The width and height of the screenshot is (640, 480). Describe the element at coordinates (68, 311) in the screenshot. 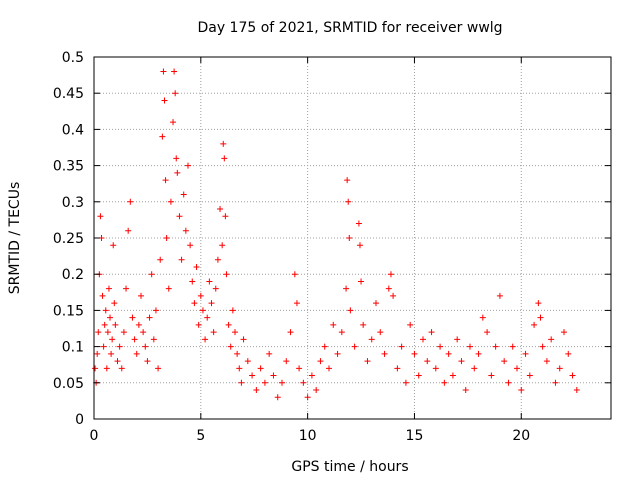

I see `y-tick-label: 0.15` at that location.